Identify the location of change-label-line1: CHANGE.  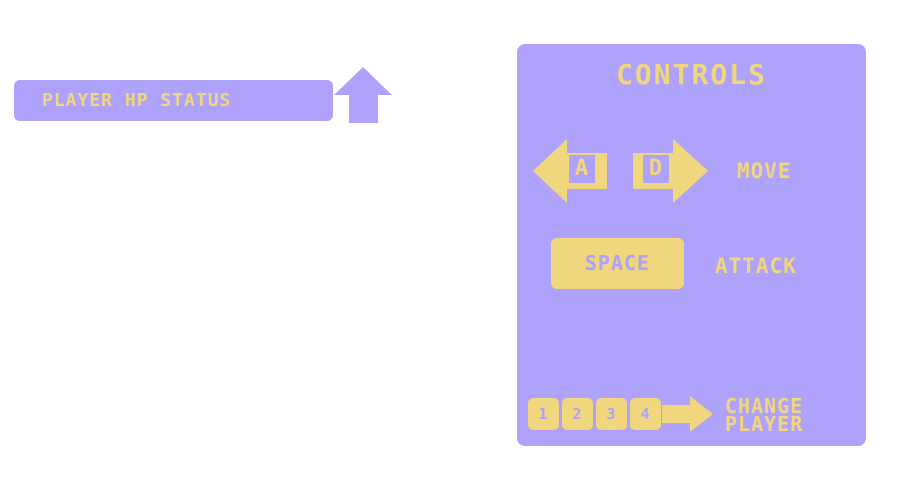
(764, 406).